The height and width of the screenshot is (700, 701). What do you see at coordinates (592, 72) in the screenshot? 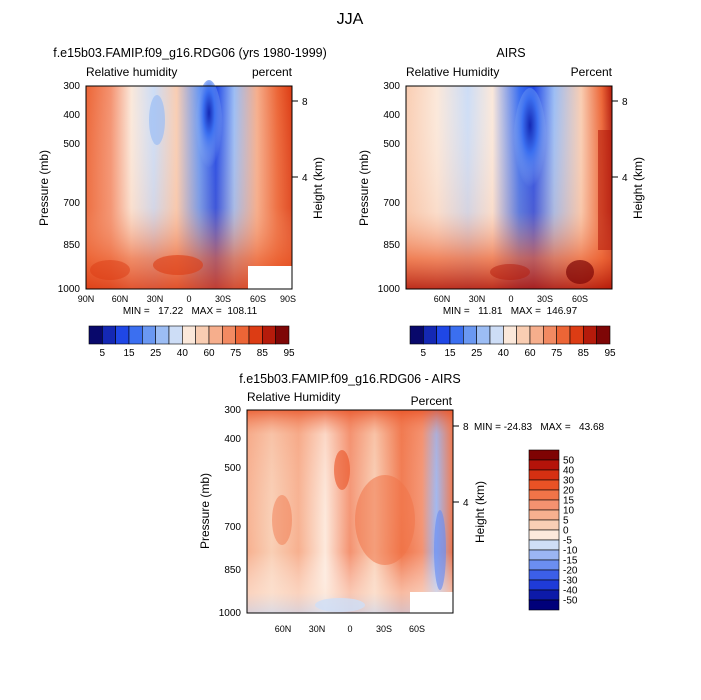
I see `units-label: Percent` at bounding box center [592, 72].